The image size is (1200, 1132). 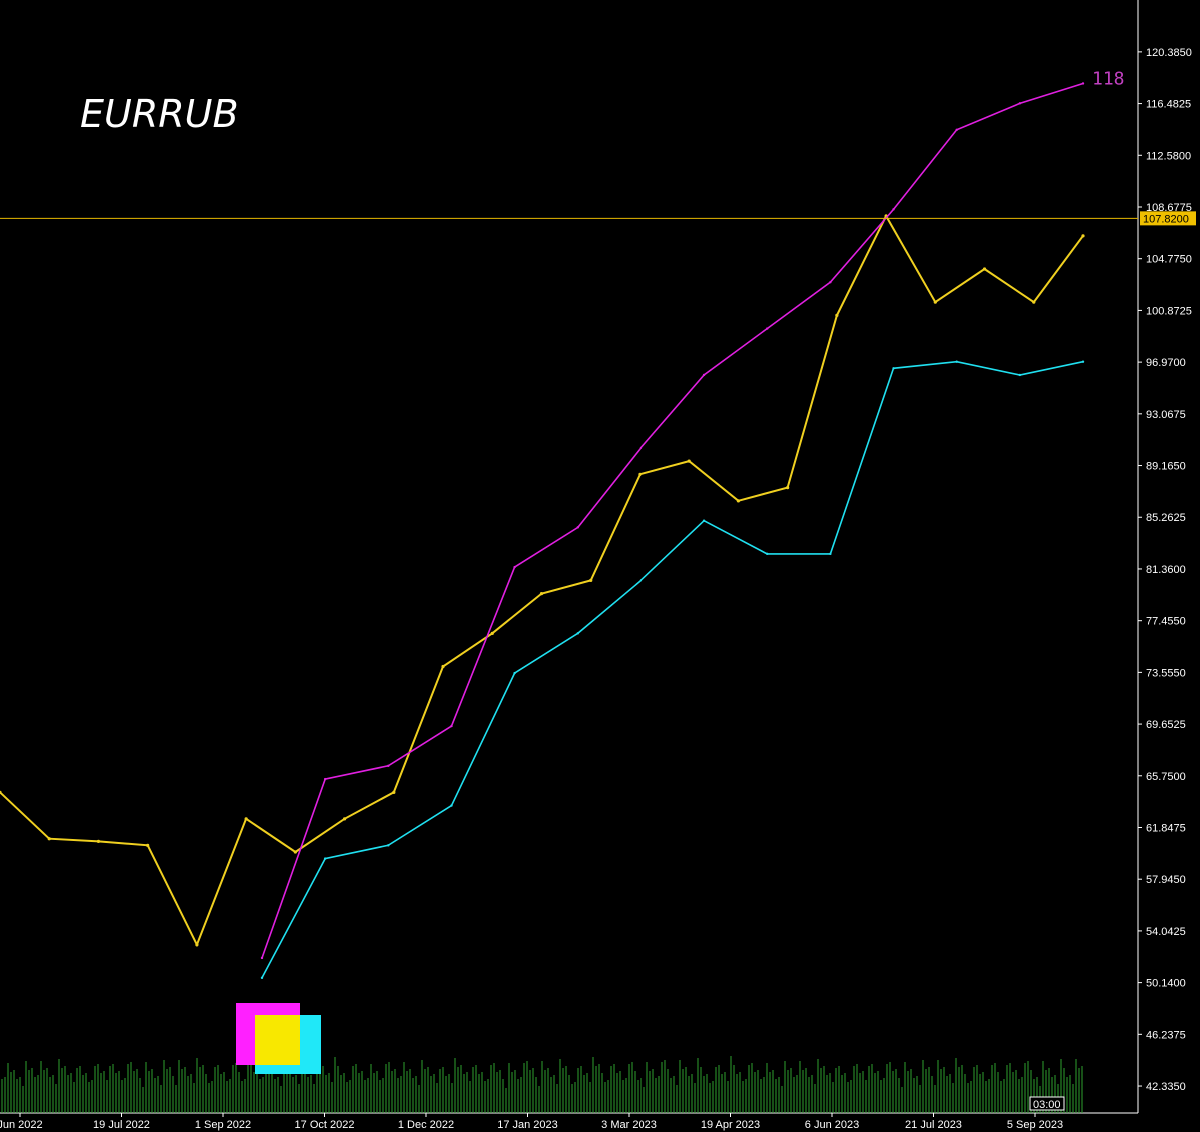 What do you see at coordinates (1166, 673) in the screenshot?
I see `y-tick-label: 73.5550` at bounding box center [1166, 673].